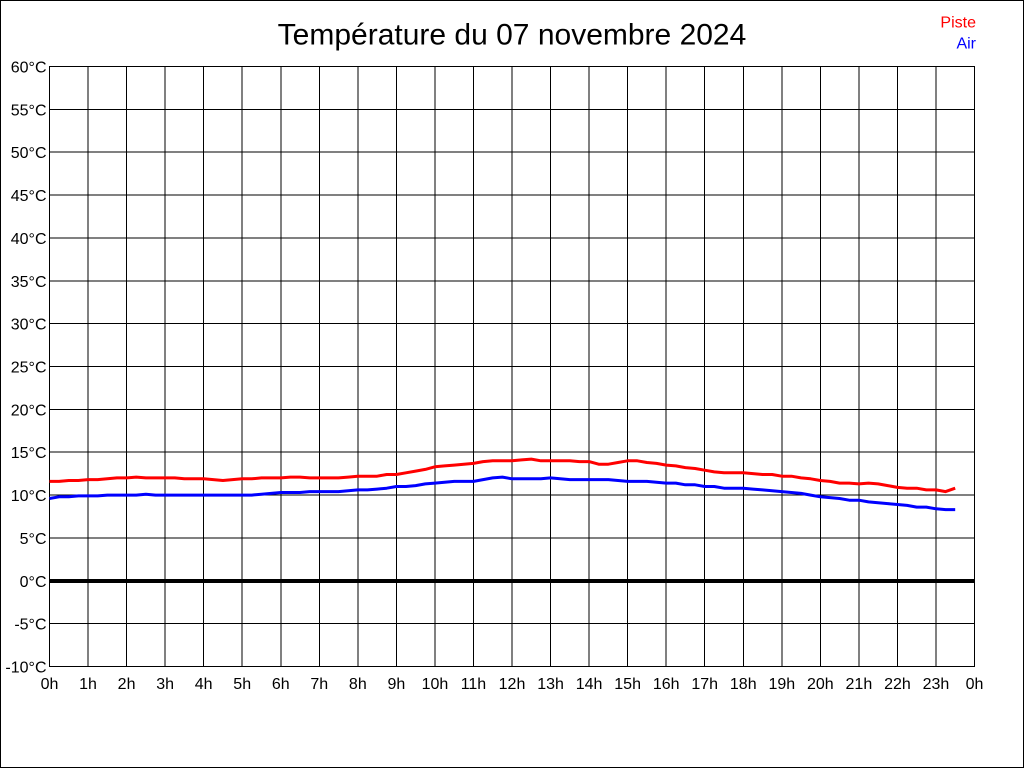  What do you see at coordinates (29, 410) in the screenshot?
I see `svg-text: 20°C` at bounding box center [29, 410].